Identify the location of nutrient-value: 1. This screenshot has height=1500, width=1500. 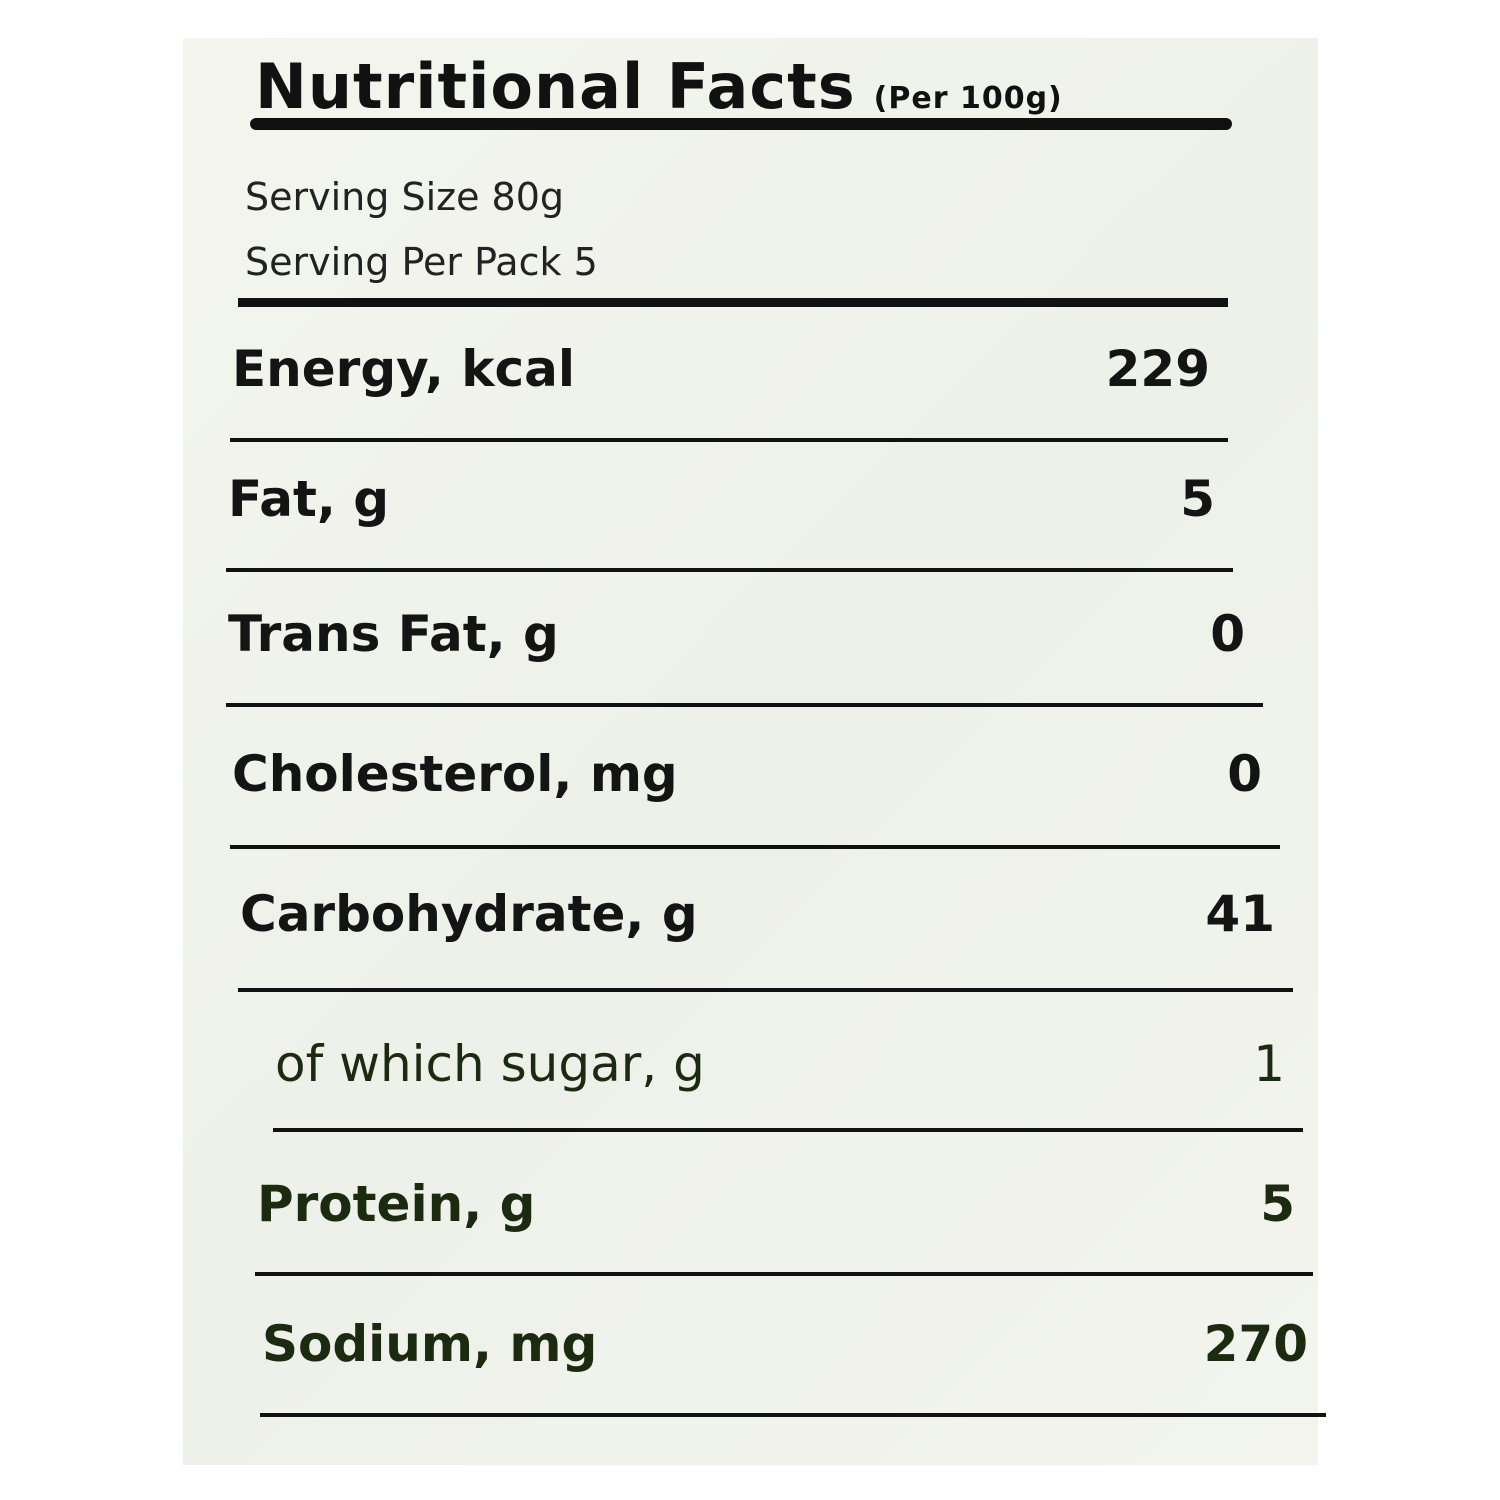
(1269, 1064).